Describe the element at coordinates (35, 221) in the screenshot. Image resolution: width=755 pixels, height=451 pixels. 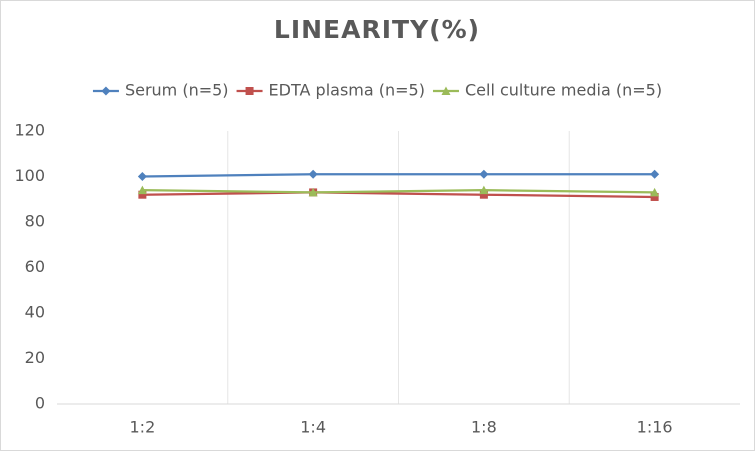
I see `y-tick-label: 80` at that location.